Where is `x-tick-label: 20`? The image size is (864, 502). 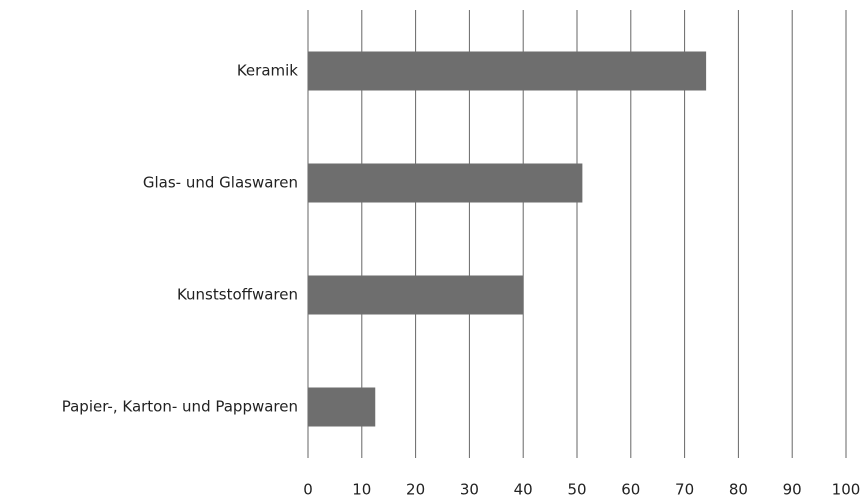 x-tick-label: 20 is located at coordinates (415, 490).